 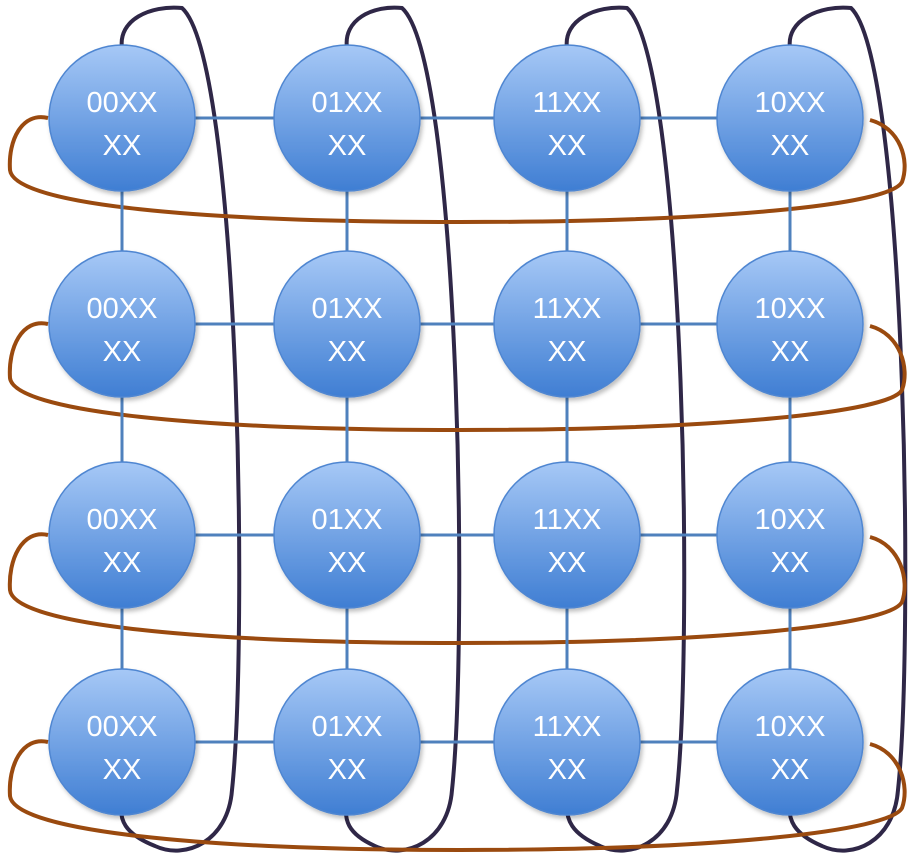 I want to click on node-r3c1: 01XX XX, so click(x=347, y=742).